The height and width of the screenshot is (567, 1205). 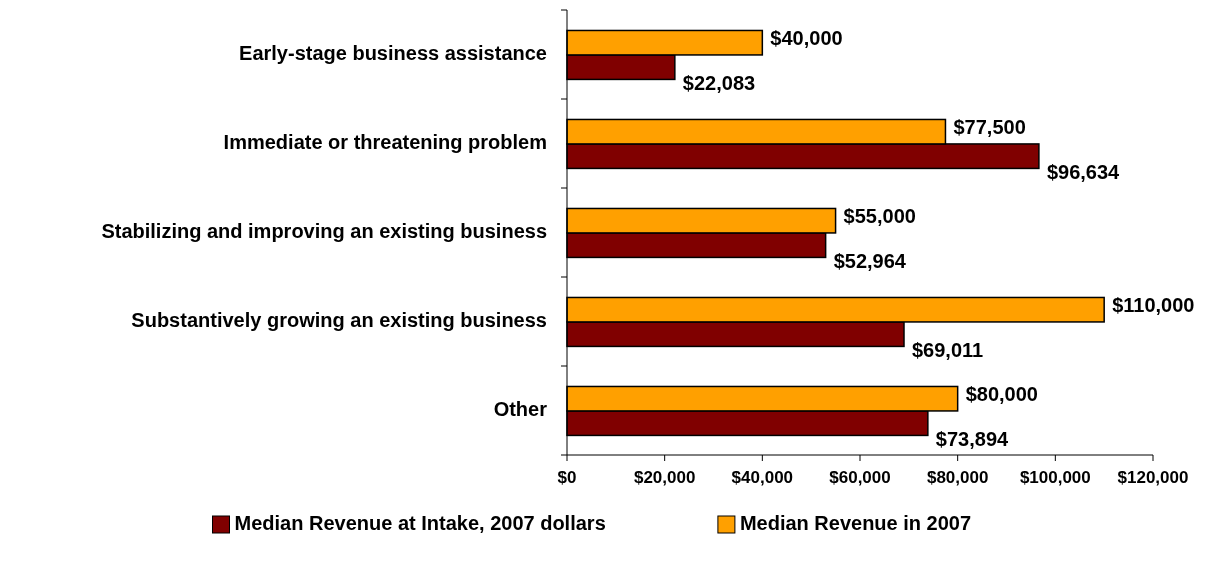 What do you see at coordinates (324, 230) in the screenshot?
I see `y-tick-label: Stabilizing and improving an existing business` at bounding box center [324, 230].